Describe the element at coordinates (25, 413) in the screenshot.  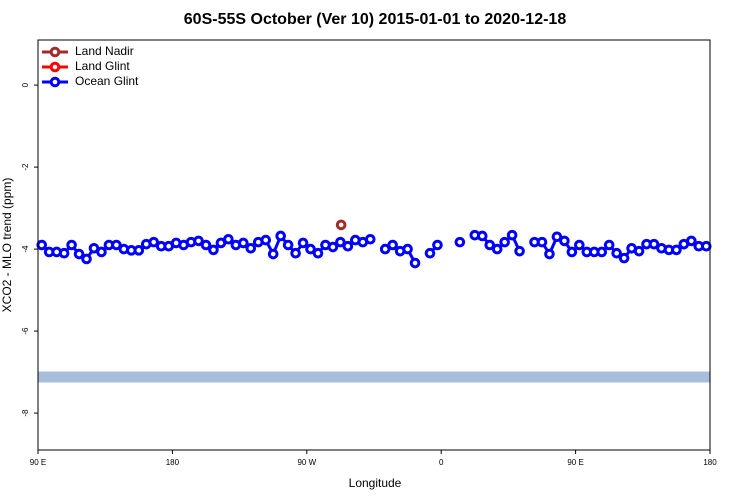
I see `y-tick-label: -8` at that location.